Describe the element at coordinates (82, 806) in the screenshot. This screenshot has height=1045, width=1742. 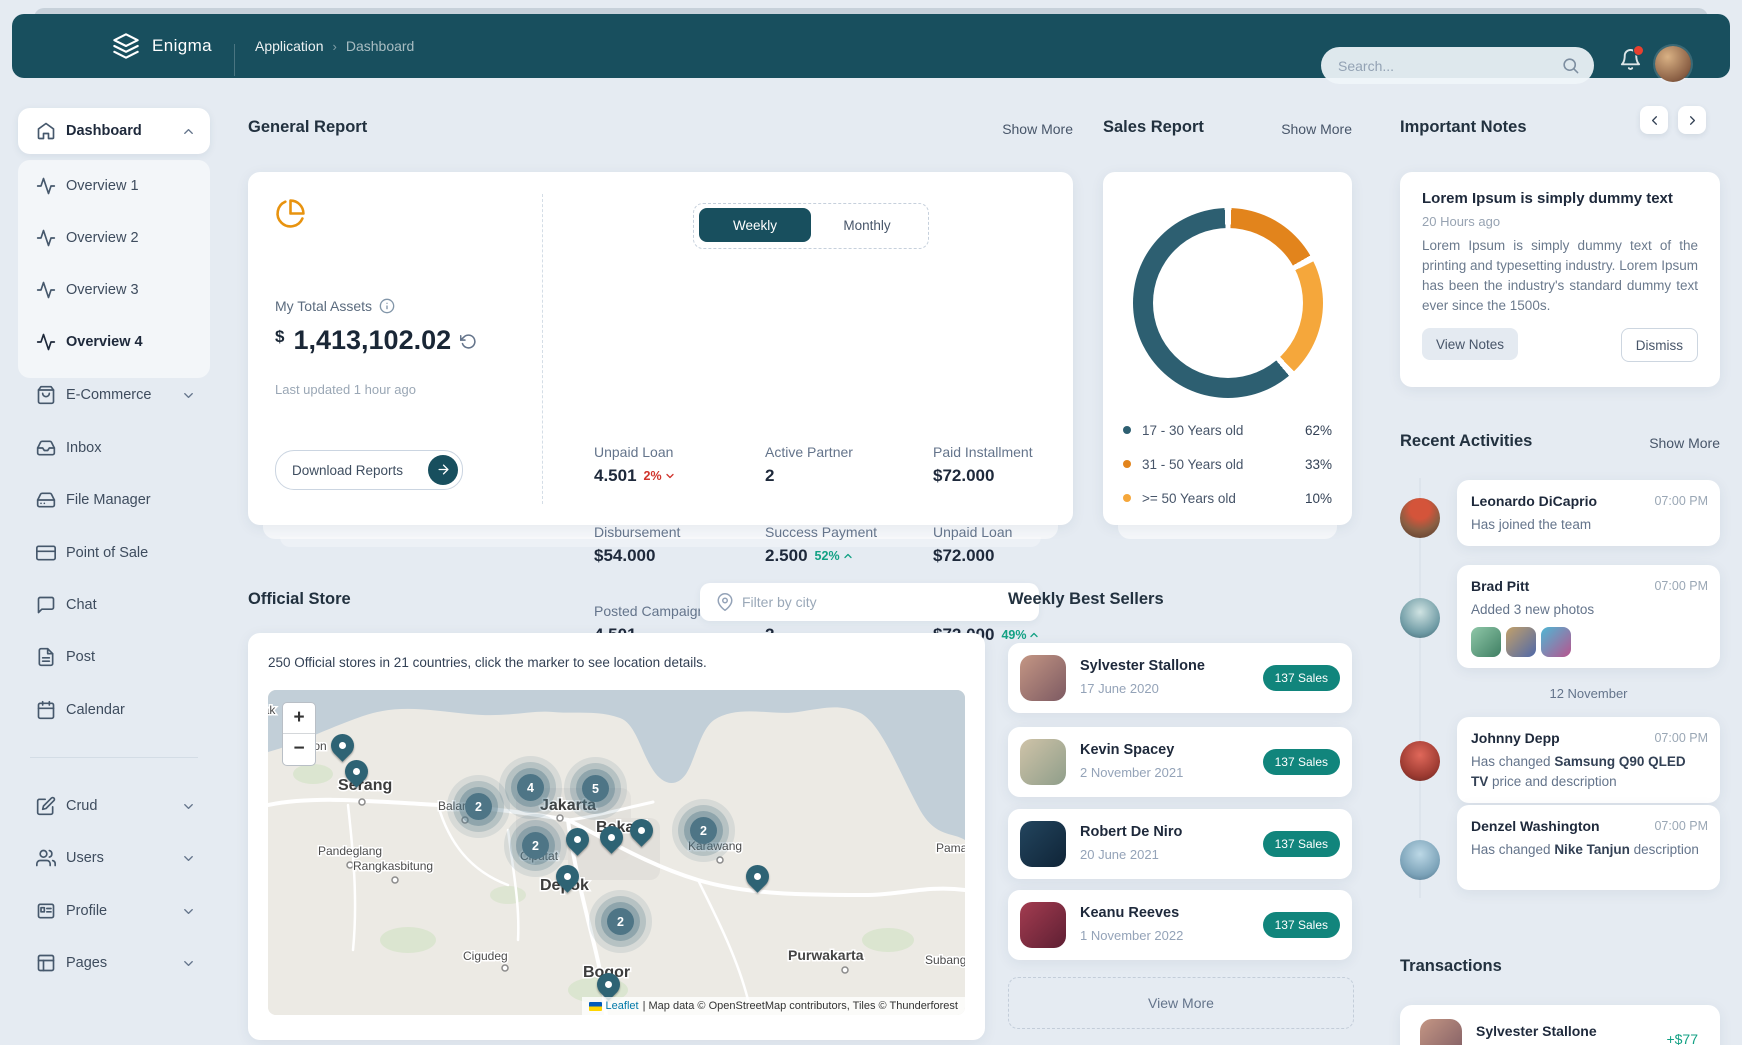
I see `sidebar-label: Crud` at that location.